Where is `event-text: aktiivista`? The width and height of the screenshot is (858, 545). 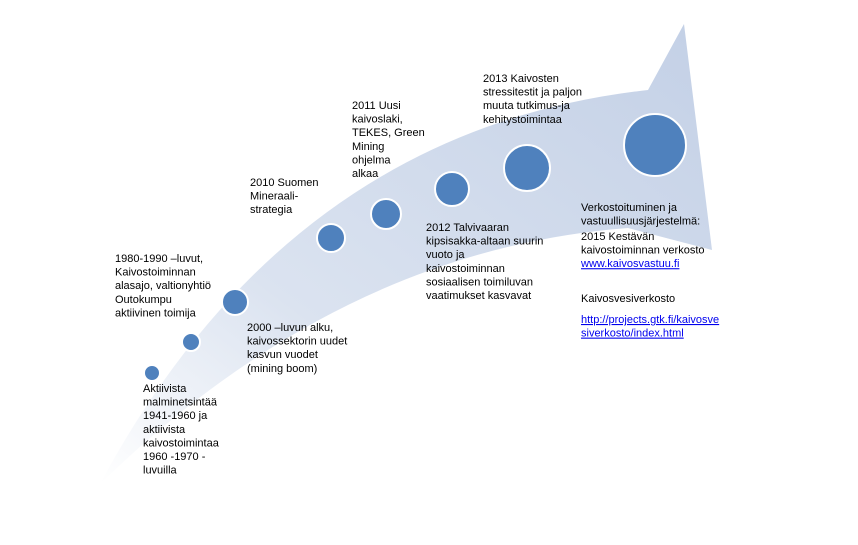 event-text: aktiivista is located at coordinates (164, 430).